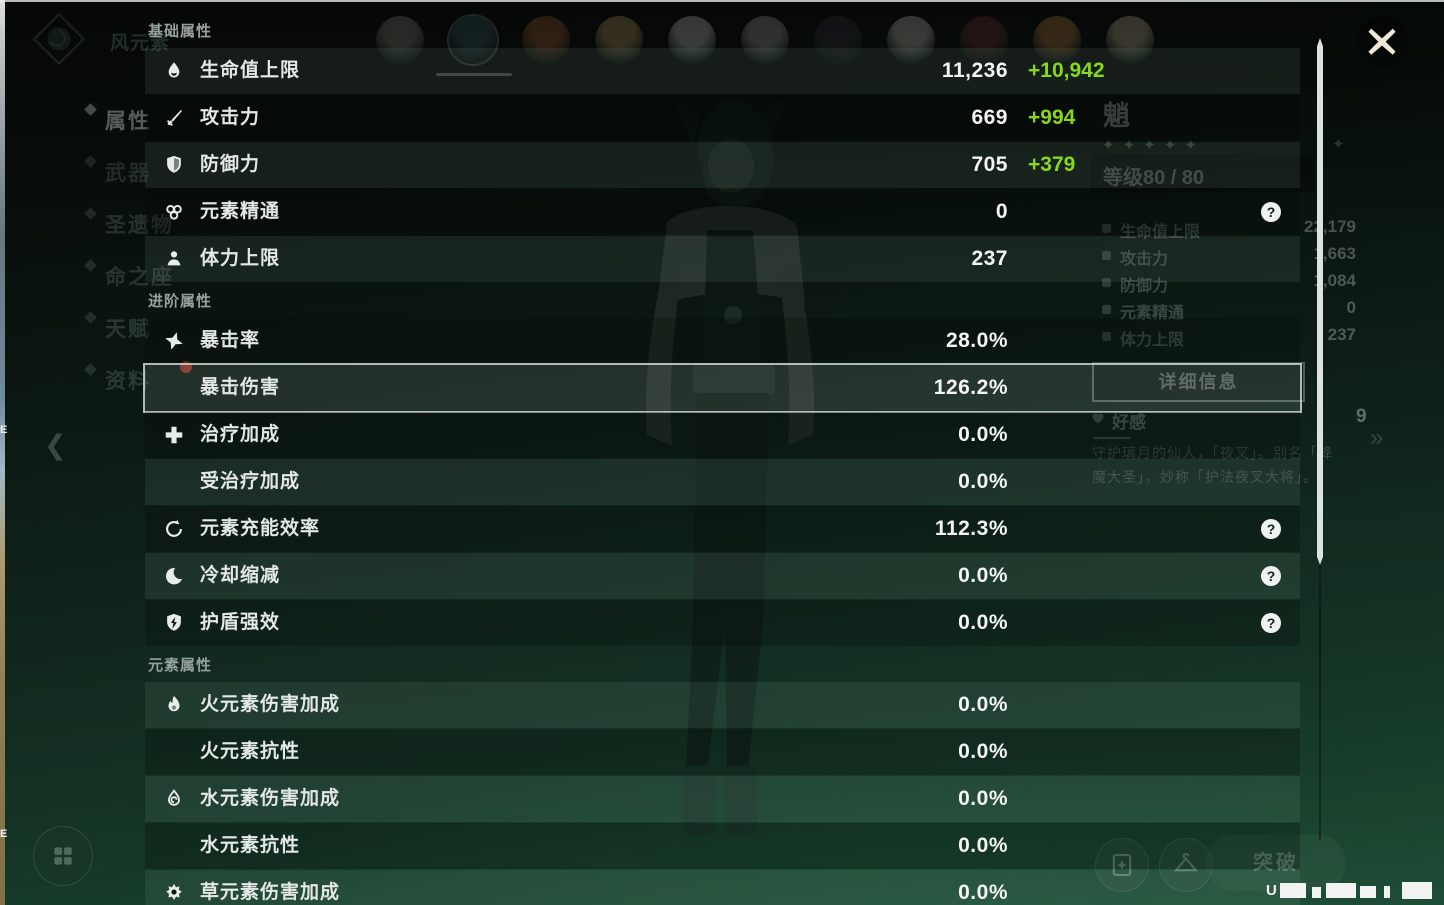 This screenshot has width=1444, height=905. Describe the element at coordinates (722, 799) in the screenshot. I see `stat-row: 水元素伤害加成 0.0%` at that location.